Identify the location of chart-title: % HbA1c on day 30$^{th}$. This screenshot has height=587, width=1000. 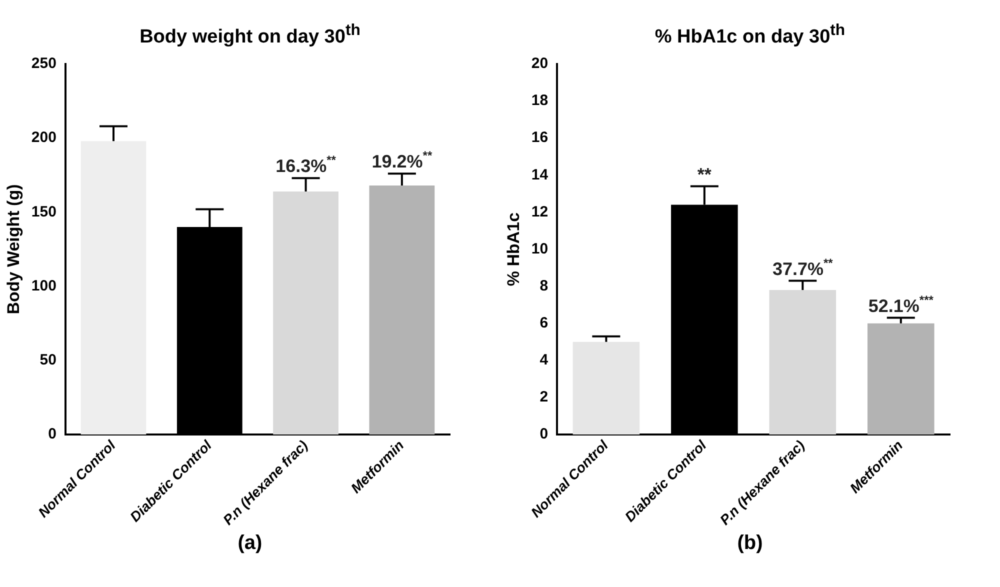
(750, 36).